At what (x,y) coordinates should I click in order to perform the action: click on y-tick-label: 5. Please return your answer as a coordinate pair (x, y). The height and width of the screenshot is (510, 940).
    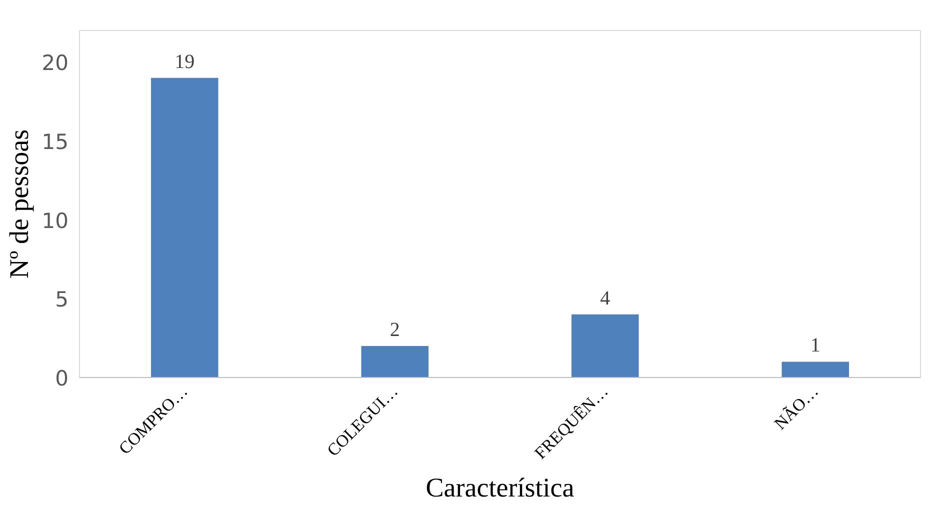
    Looking at the image, I should click on (62, 300).